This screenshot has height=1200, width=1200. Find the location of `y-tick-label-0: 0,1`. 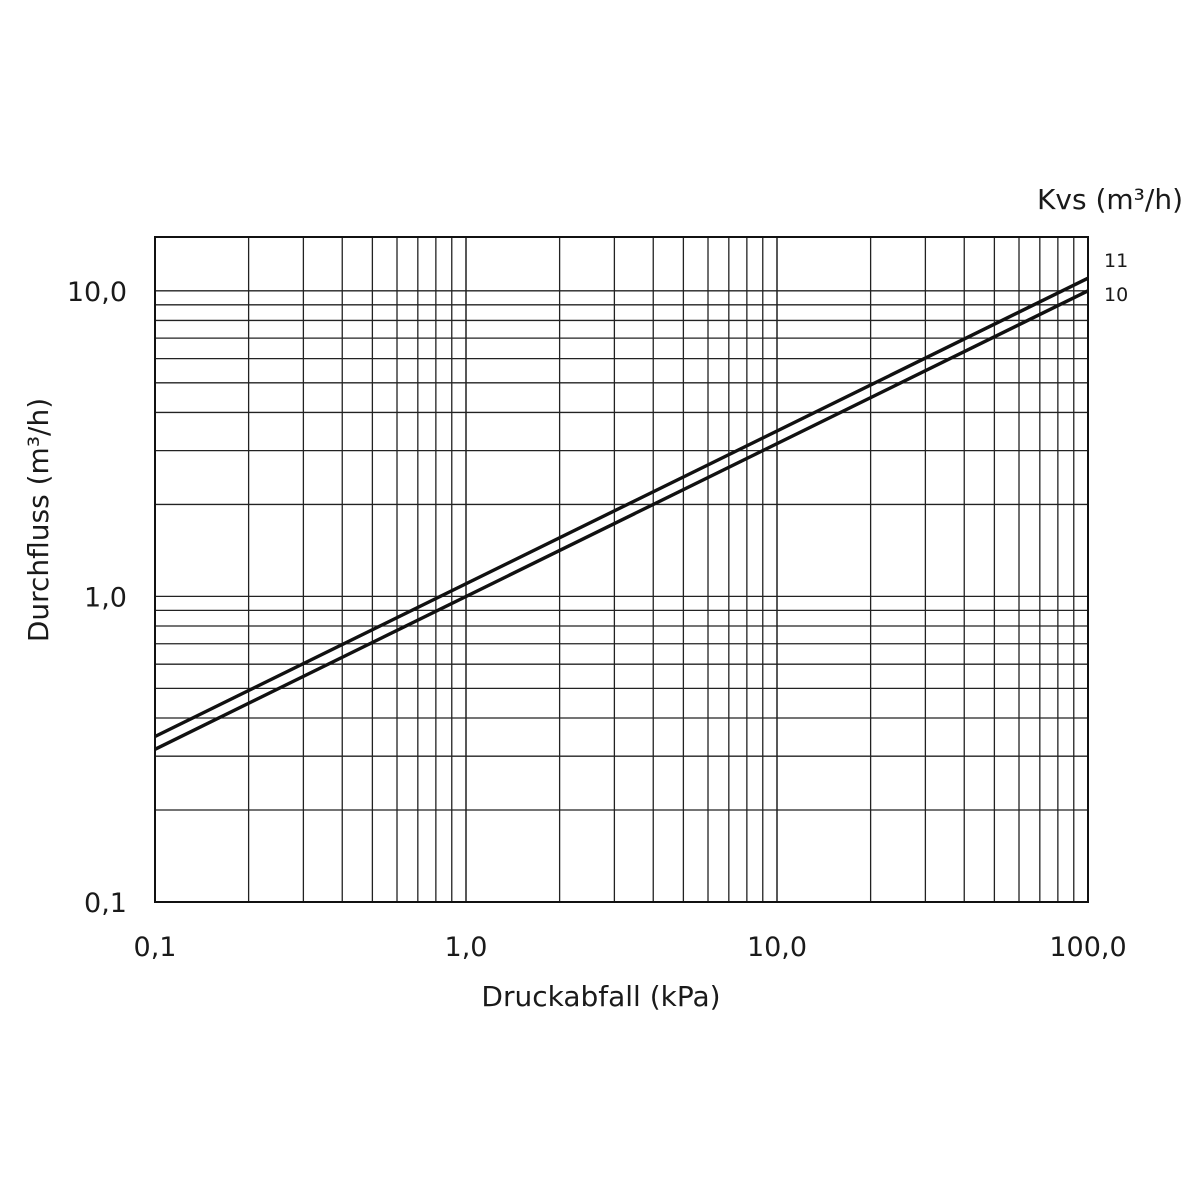

y-tick-label-0: 0,1 is located at coordinates (105, 903).